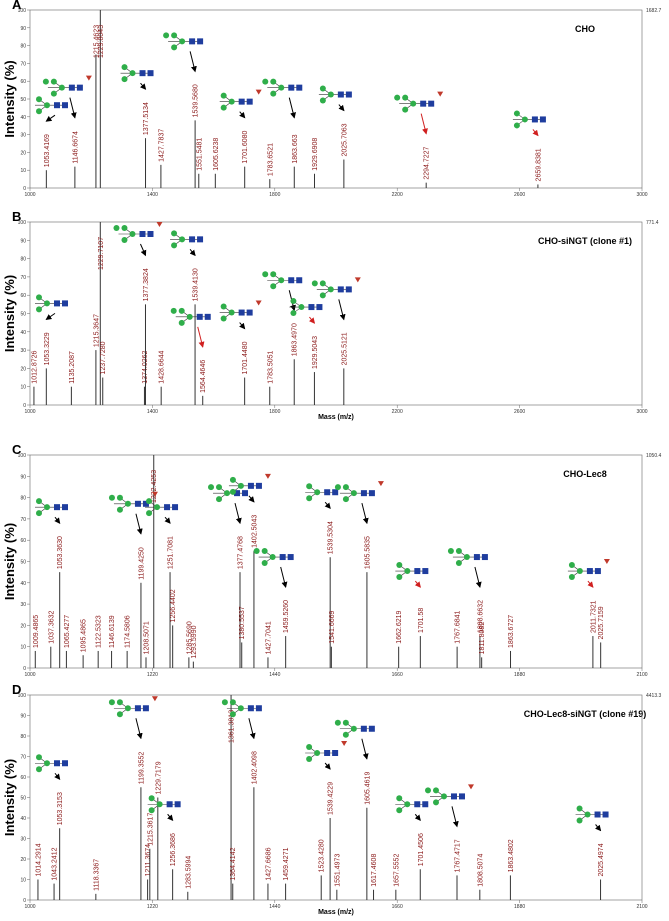 Image resolution: width=669 pixels, height=921 pixels. Describe the element at coordinates (641, 412) in the screenshot. I see `x-tick-label: 3000` at that location.